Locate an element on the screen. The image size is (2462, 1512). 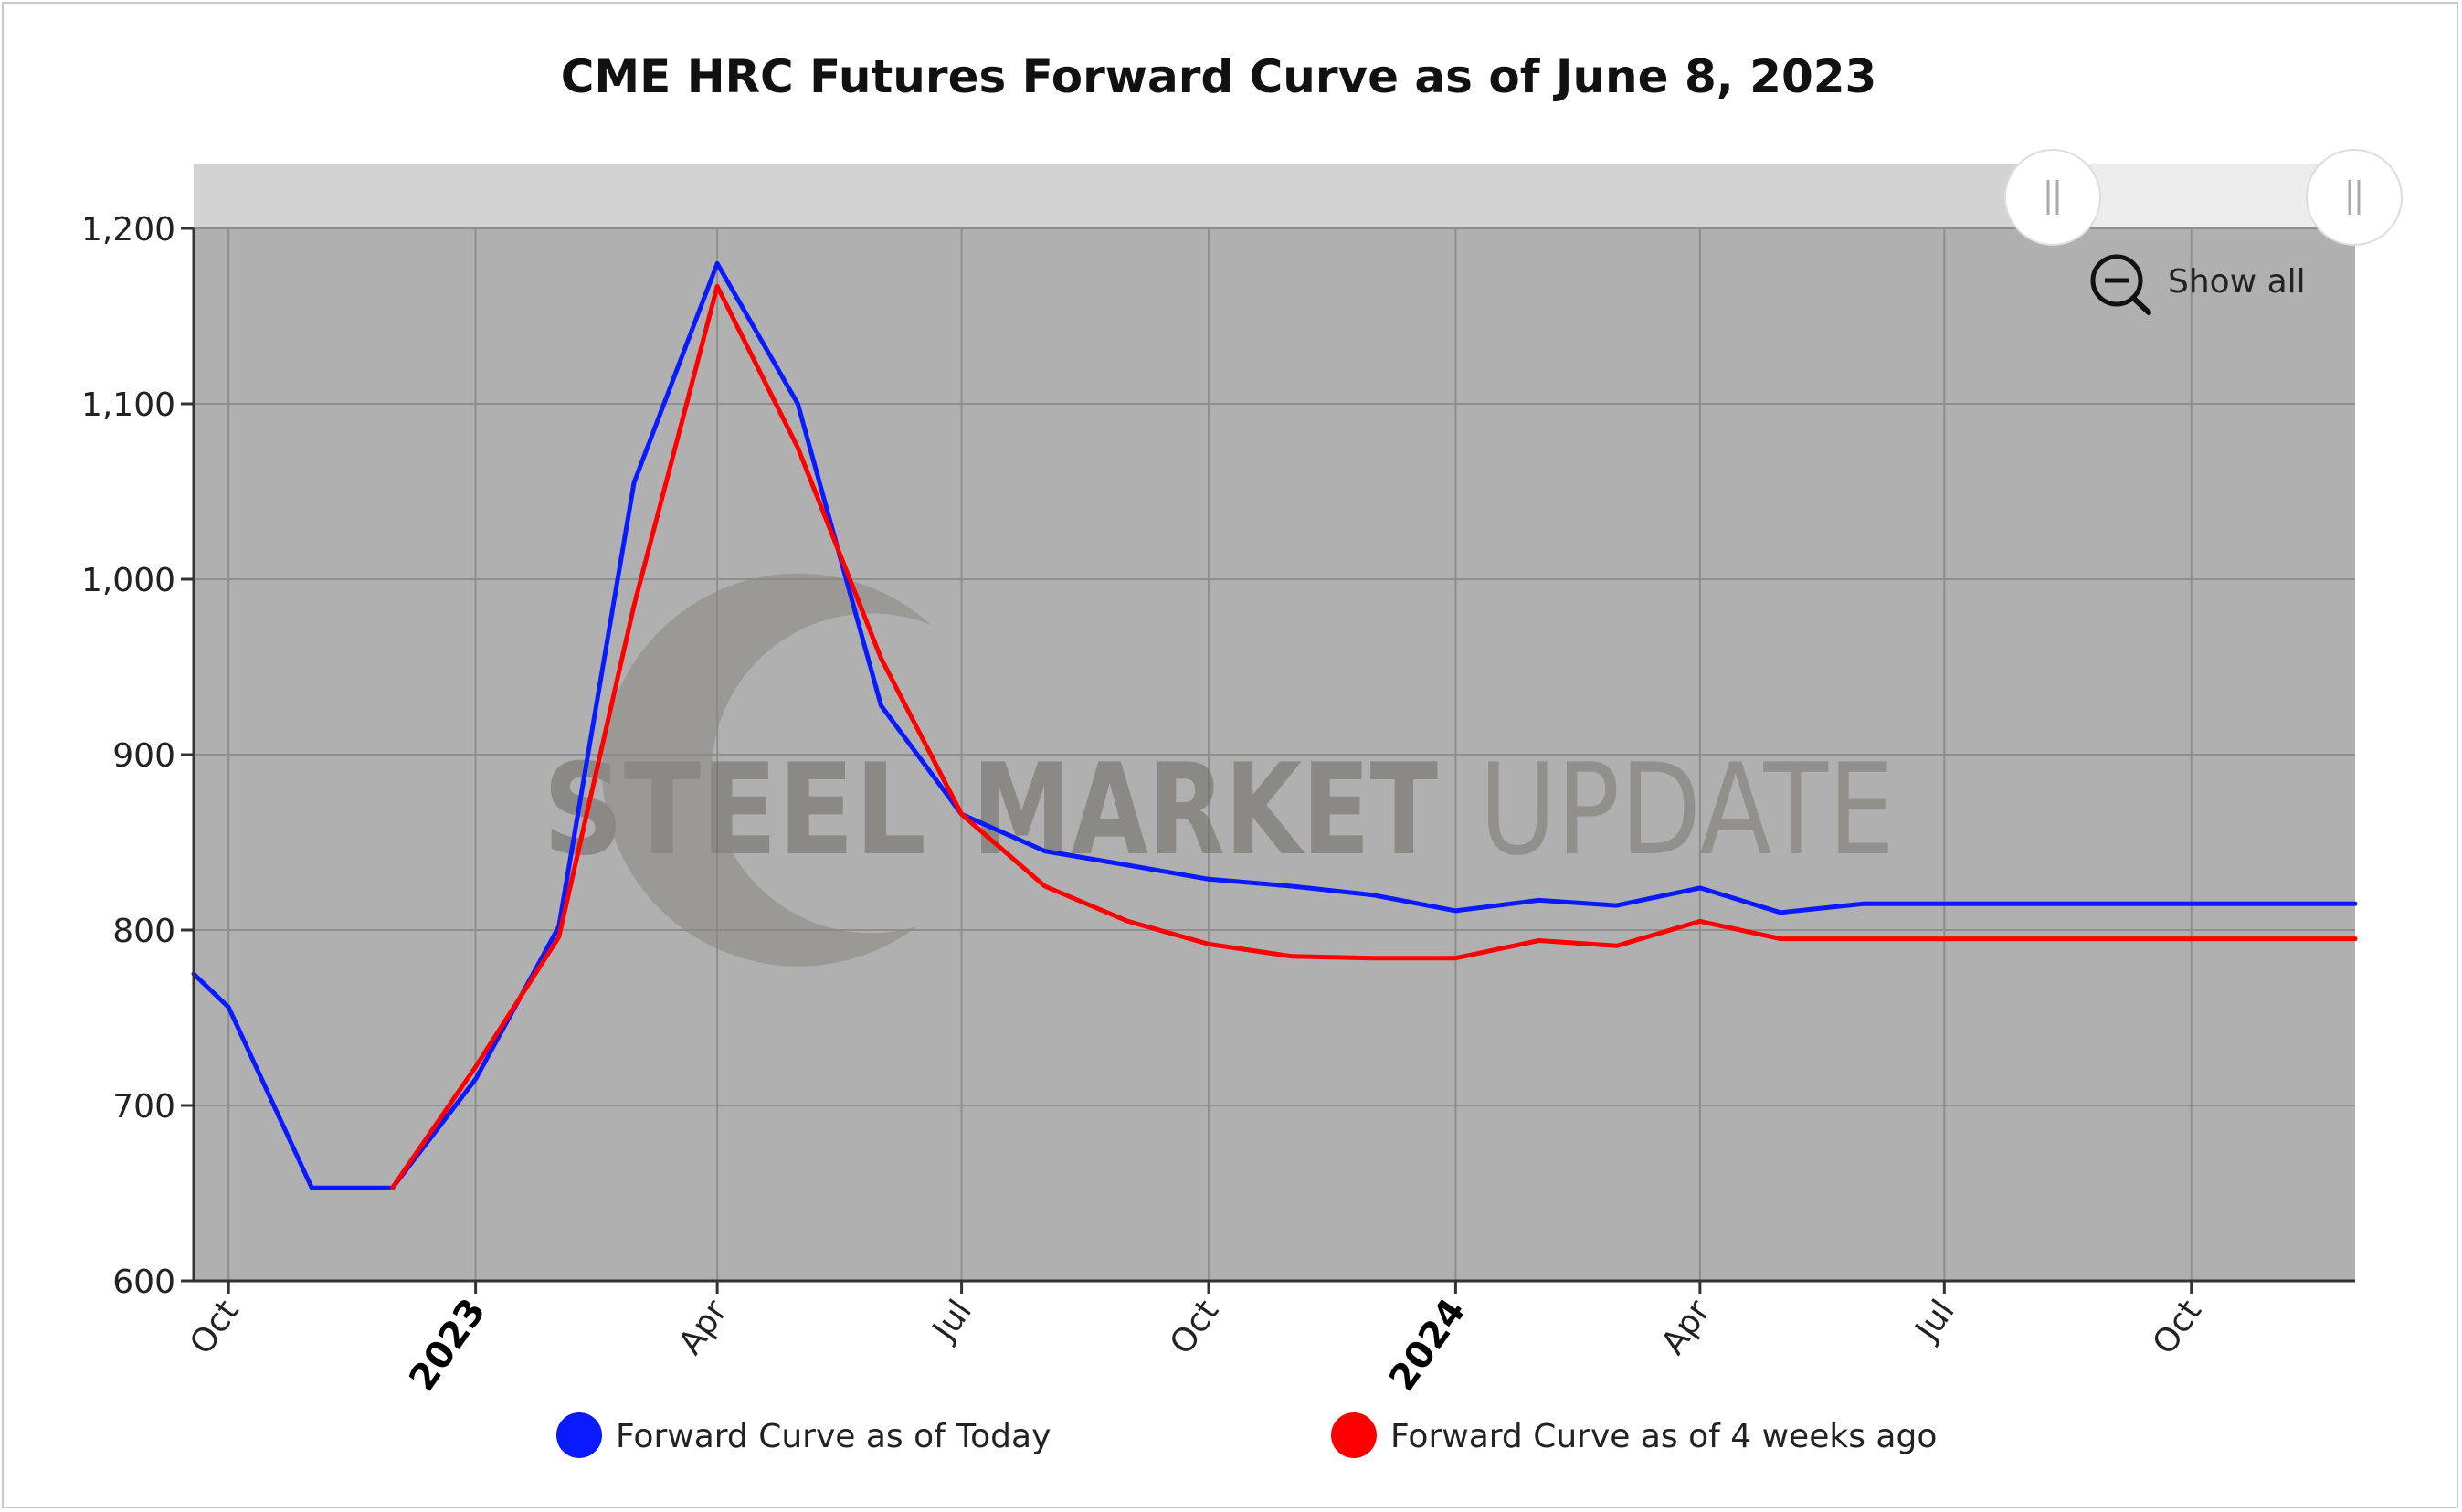
y-tick-label: 800 is located at coordinates (143, 931).